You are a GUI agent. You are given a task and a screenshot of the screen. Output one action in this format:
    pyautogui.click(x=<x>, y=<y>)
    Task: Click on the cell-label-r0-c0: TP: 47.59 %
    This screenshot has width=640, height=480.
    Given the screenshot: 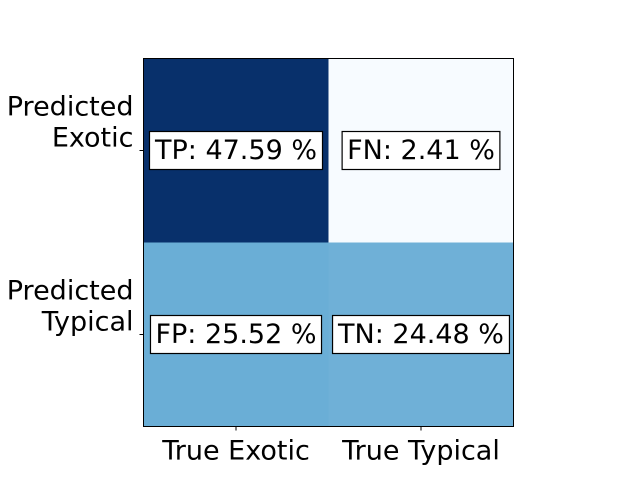 What is the action you would take?
    pyautogui.click(x=236, y=150)
    